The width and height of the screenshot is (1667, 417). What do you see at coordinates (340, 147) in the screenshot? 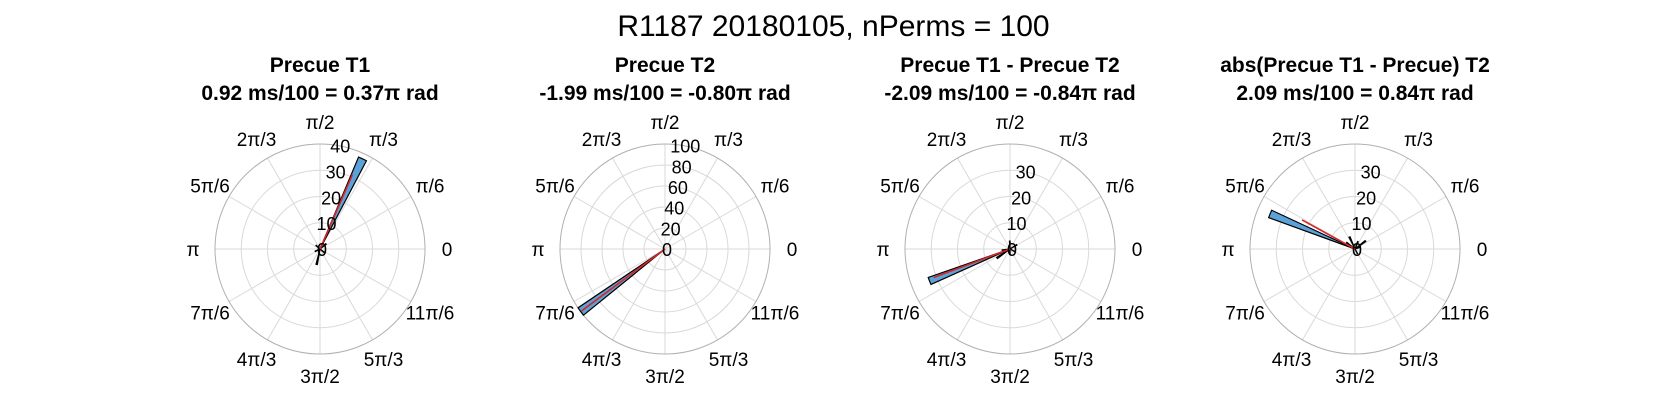
I see `radial-tick-label: 40` at bounding box center [340, 147].